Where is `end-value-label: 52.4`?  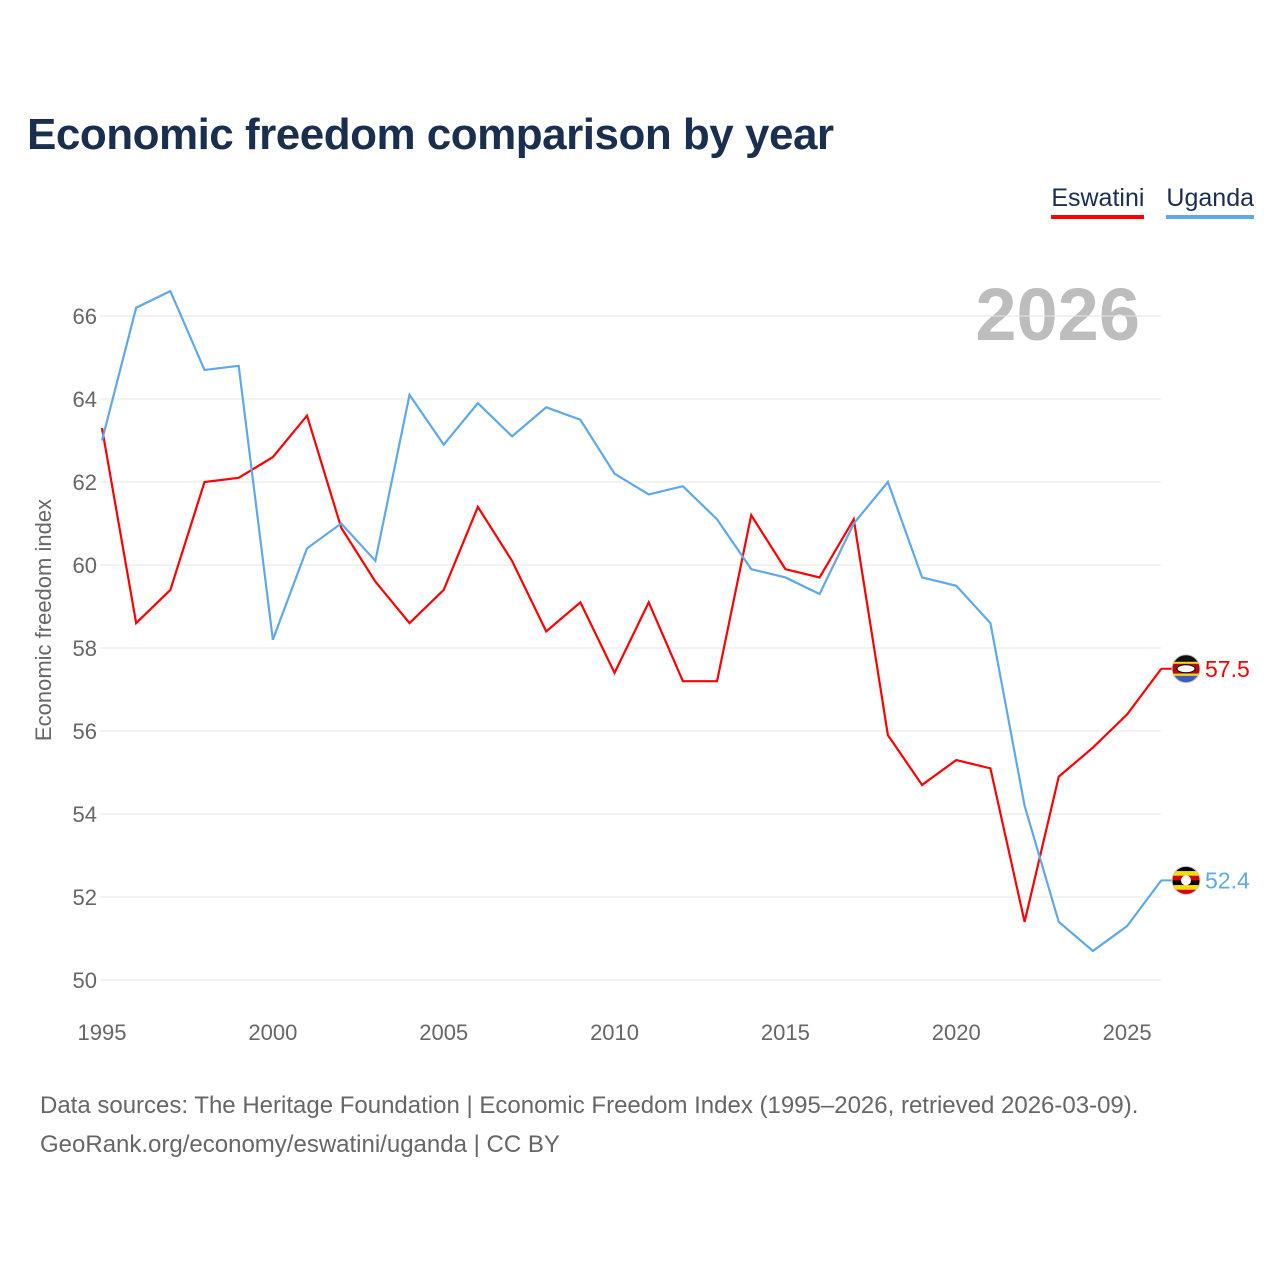 end-value-label: 52.4 is located at coordinates (1227, 880).